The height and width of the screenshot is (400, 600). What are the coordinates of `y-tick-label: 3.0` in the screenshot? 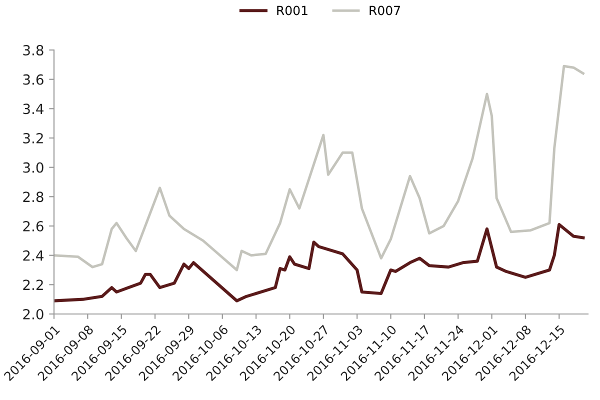 It's located at (33, 167).